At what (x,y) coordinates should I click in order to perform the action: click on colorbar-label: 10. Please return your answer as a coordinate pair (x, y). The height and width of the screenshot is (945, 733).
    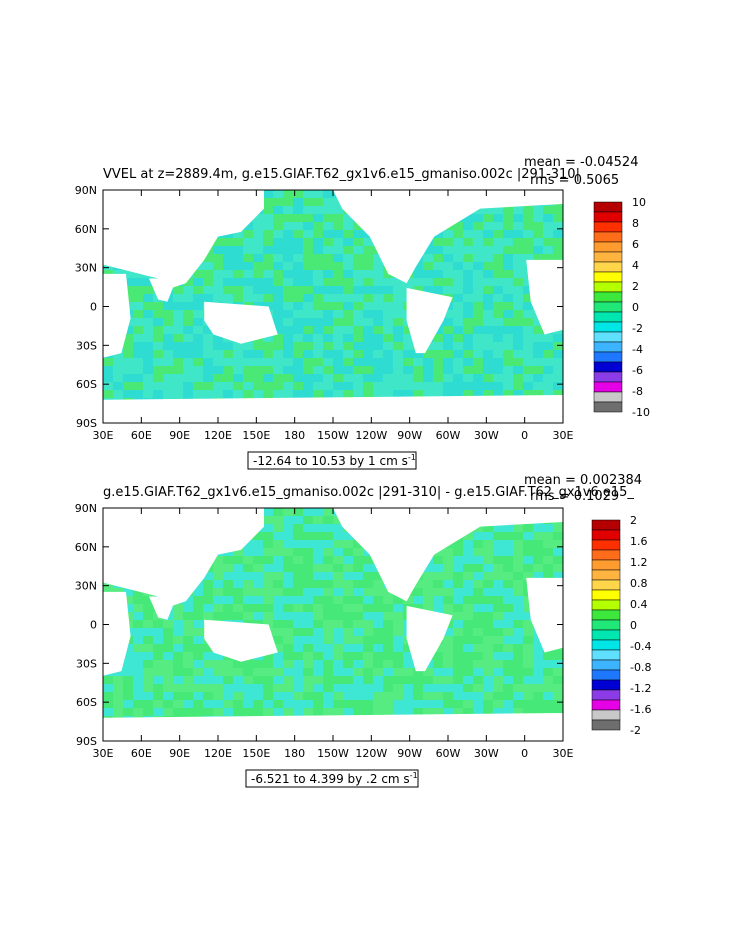
    Looking at the image, I should click on (639, 202).